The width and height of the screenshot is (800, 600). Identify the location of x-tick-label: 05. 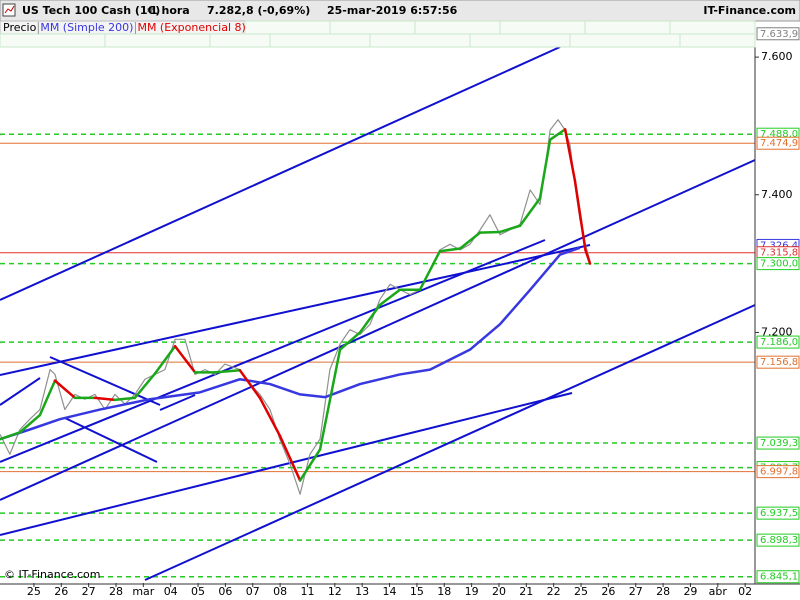
(198, 591).